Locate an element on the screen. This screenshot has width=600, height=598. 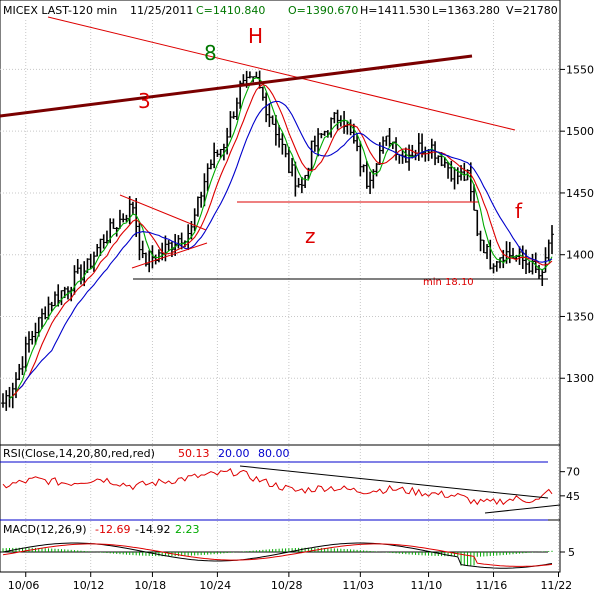
macd-signal: -14.92 is located at coordinates (152, 529).